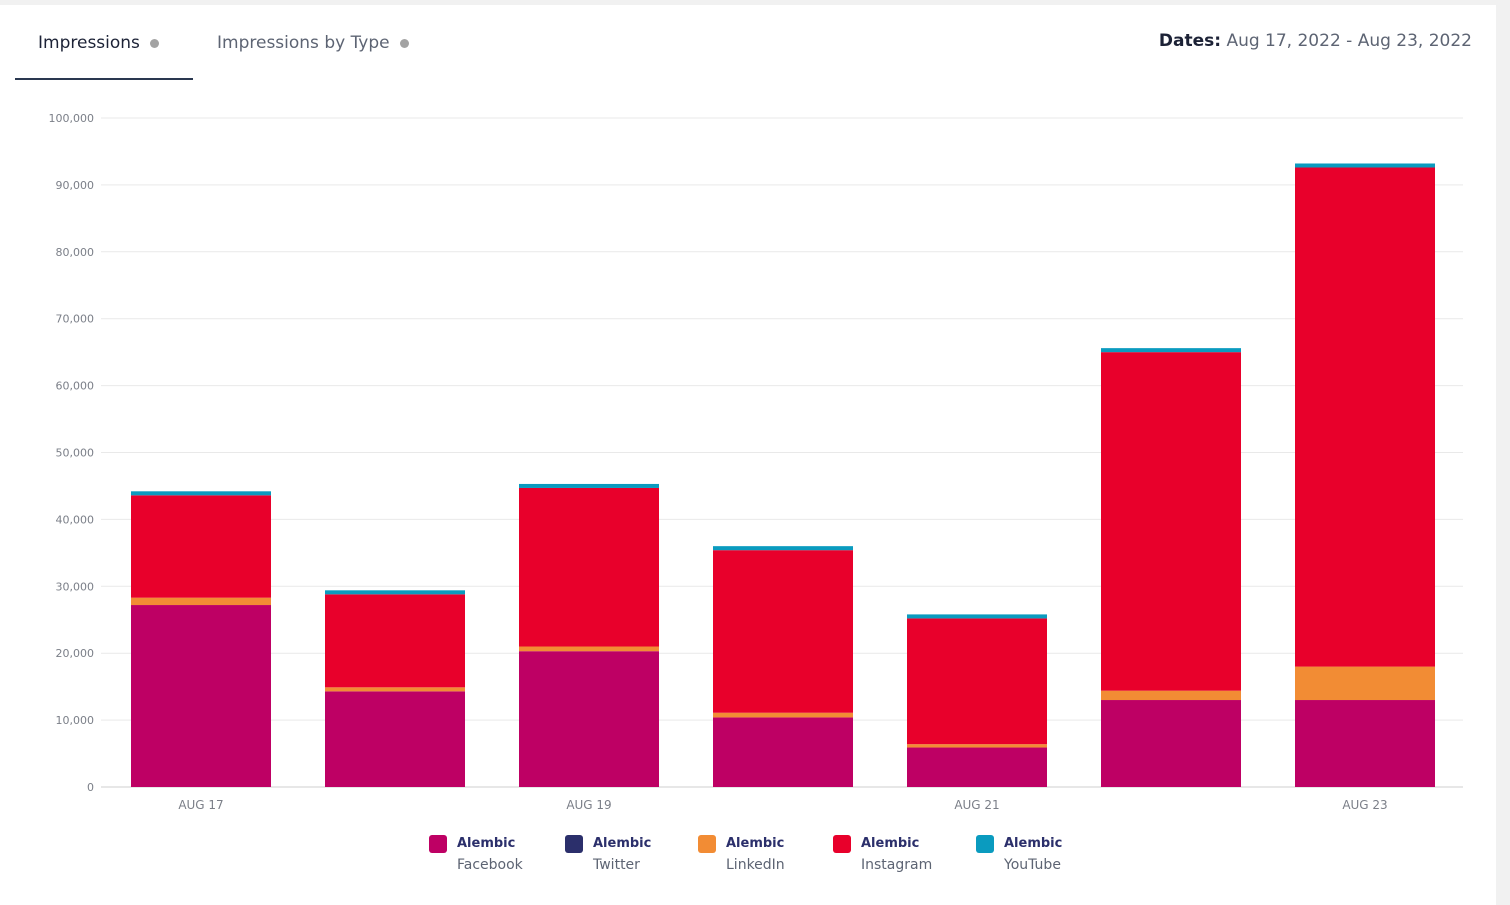 This screenshot has height=905, width=1510. Describe the element at coordinates (90, 787) in the screenshot. I see `y-tick-label: 0` at that location.